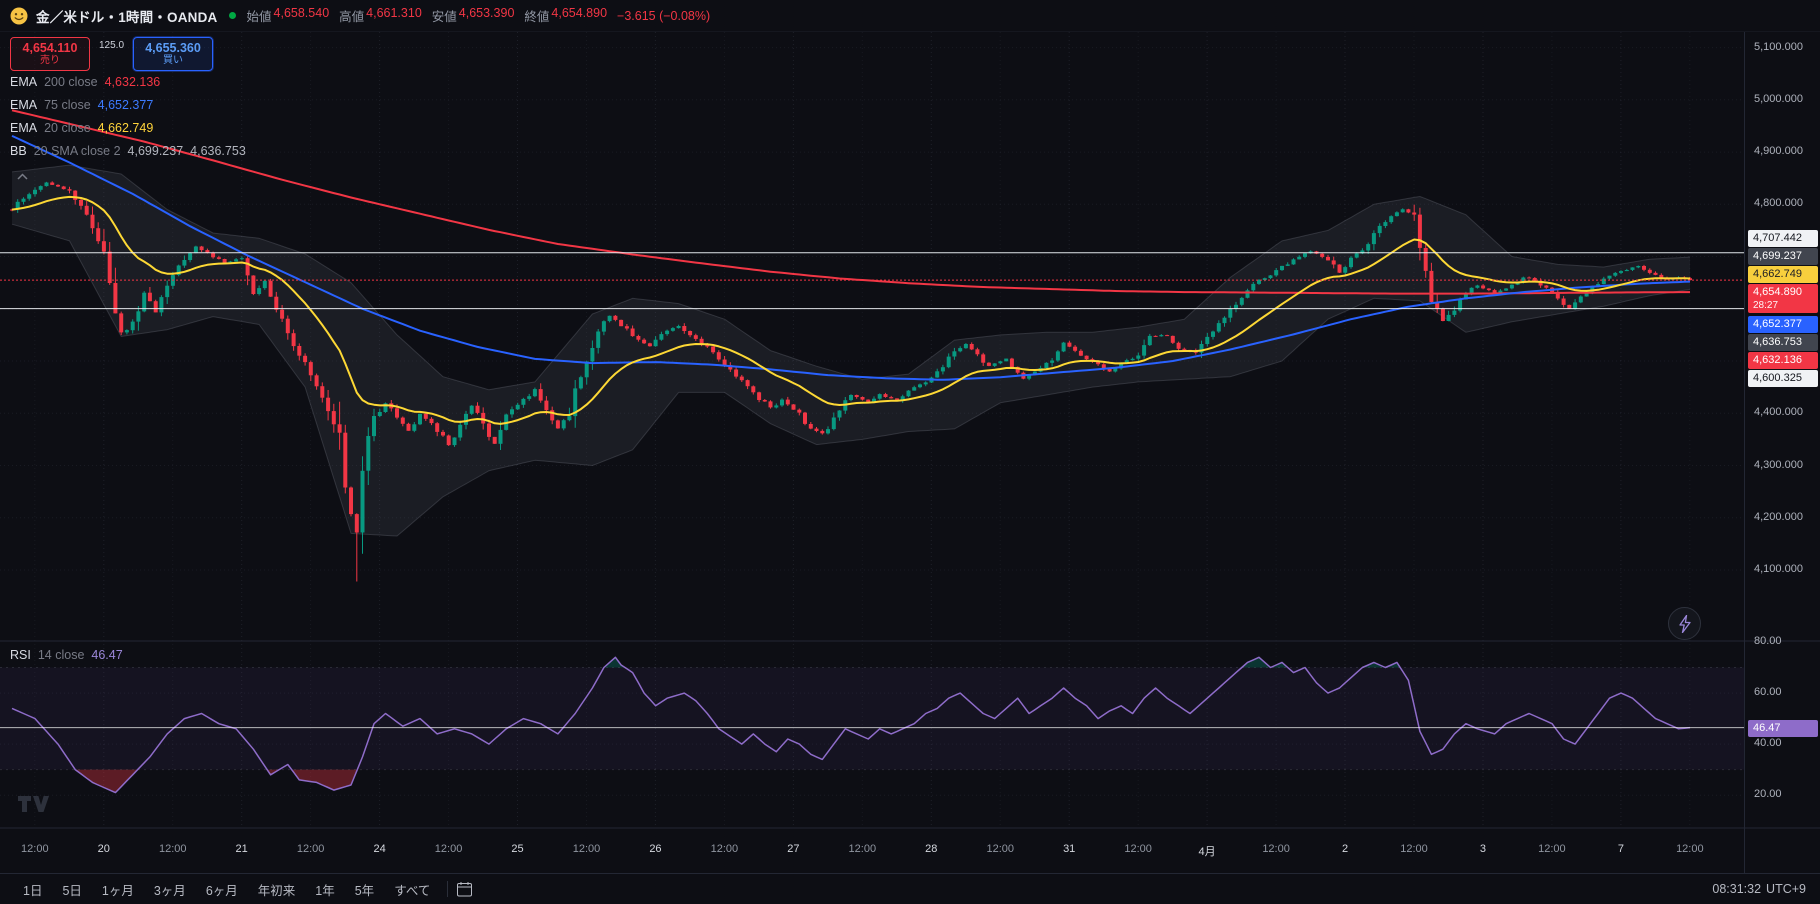 The width and height of the screenshot is (1820, 904). What do you see at coordinates (364, 890) in the screenshot?
I see `range-button: 5年` at bounding box center [364, 890].